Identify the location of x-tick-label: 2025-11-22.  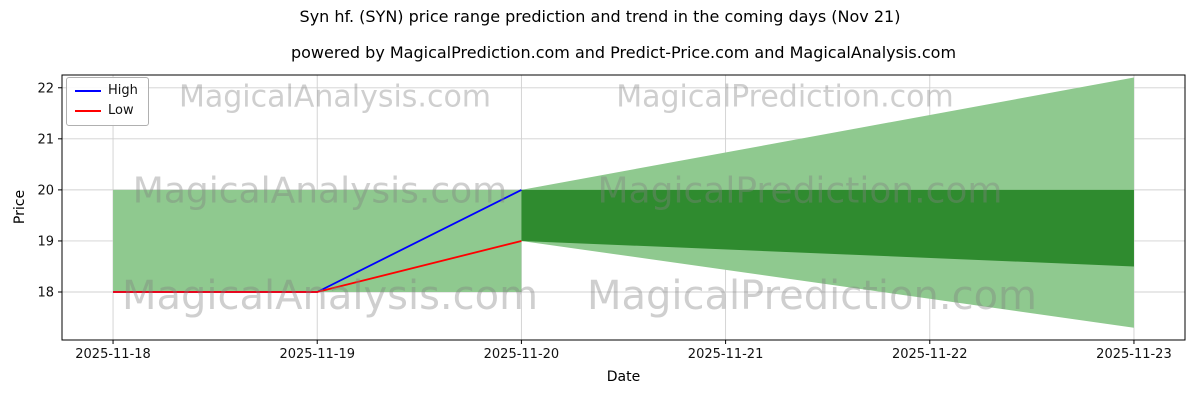
(930, 354).